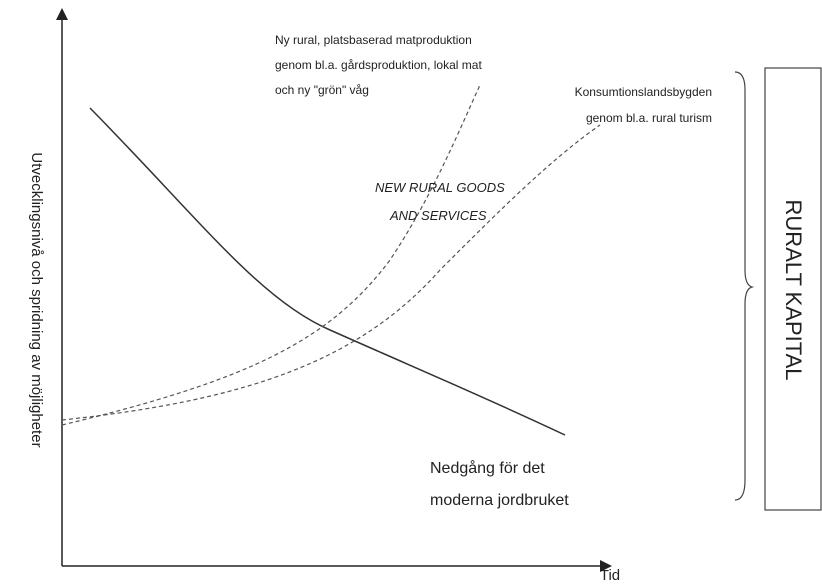  What do you see at coordinates (487, 468) in the screenshot?
I see `annotation: Nedgång för det` at bounding box center [487, 468].